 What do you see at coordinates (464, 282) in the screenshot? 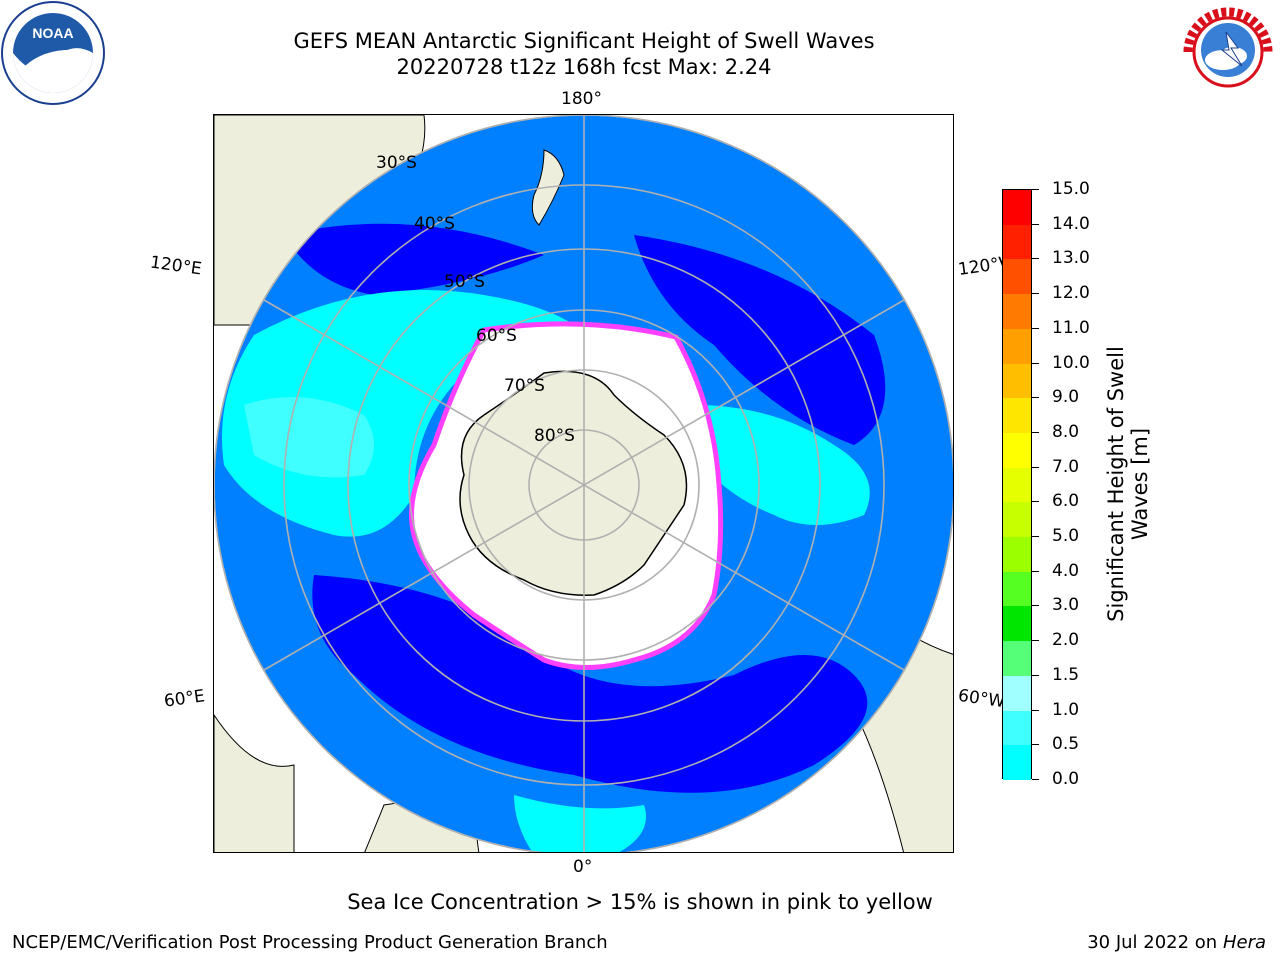
I see `lat-label-50s: 50°S` at bounding box center [464, 282].